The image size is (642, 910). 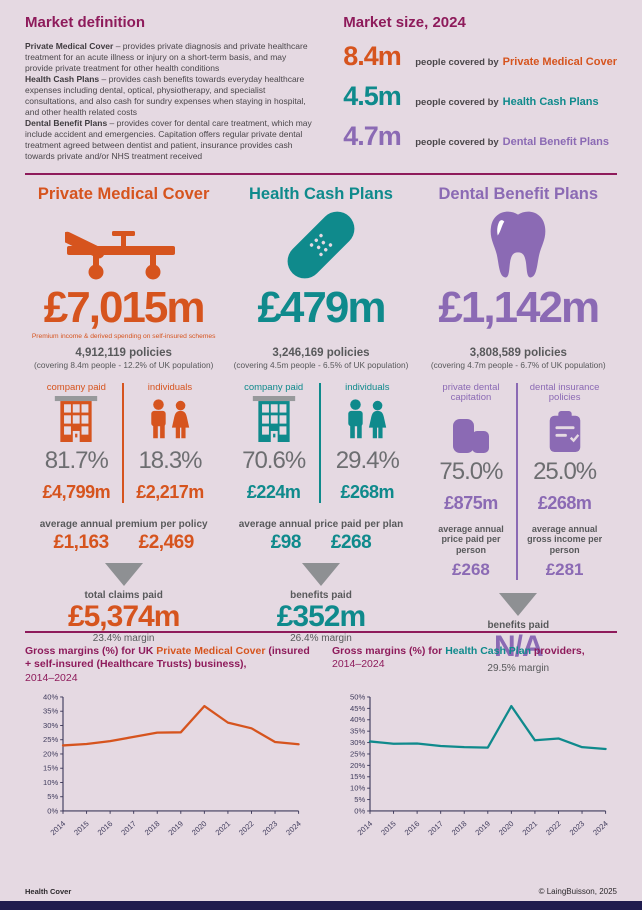 What do you see at coordinates (123, 595) in the screenshot?
I see `pmc-result-label: total claims paid` at bounding box center [123, 595].